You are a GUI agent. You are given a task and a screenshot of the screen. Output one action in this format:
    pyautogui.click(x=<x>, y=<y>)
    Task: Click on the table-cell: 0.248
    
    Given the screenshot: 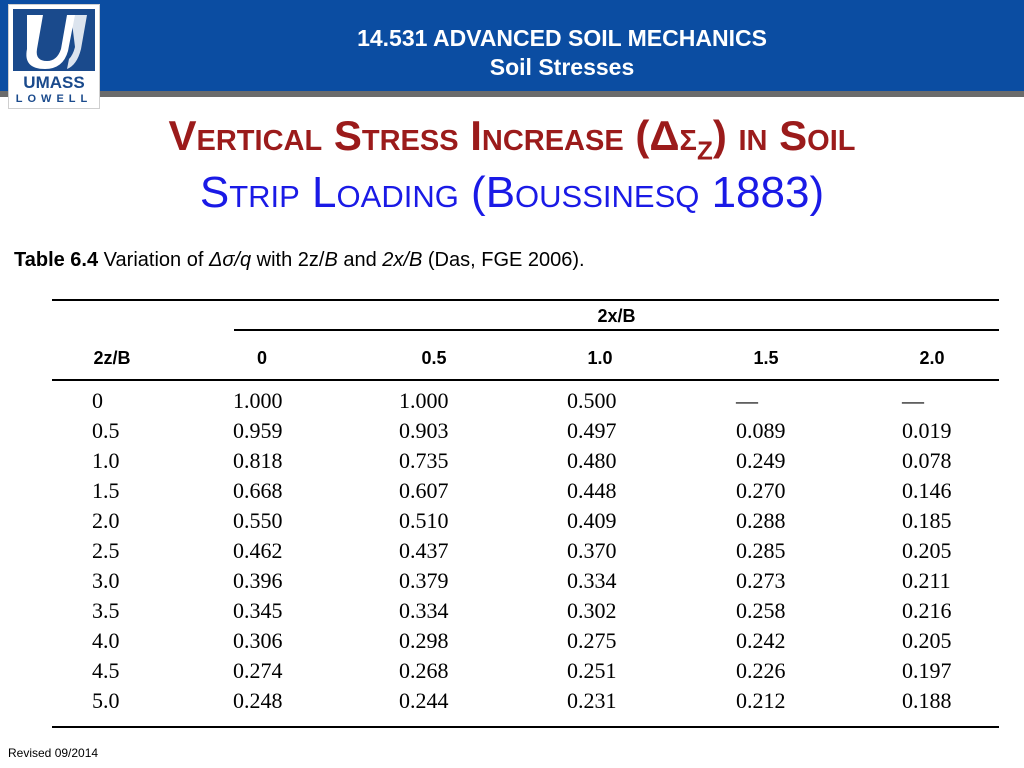 What is the action you would take?
    pyautogui.click(x=258, y=700)
    